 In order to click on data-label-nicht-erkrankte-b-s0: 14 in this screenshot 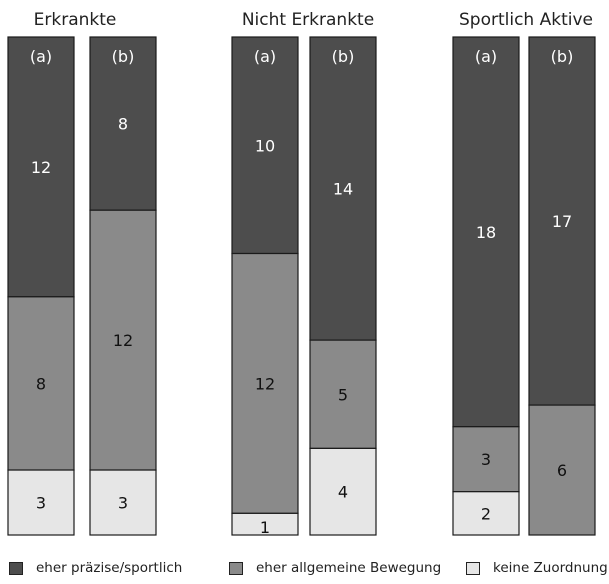, I will do `click(343, 189)`.